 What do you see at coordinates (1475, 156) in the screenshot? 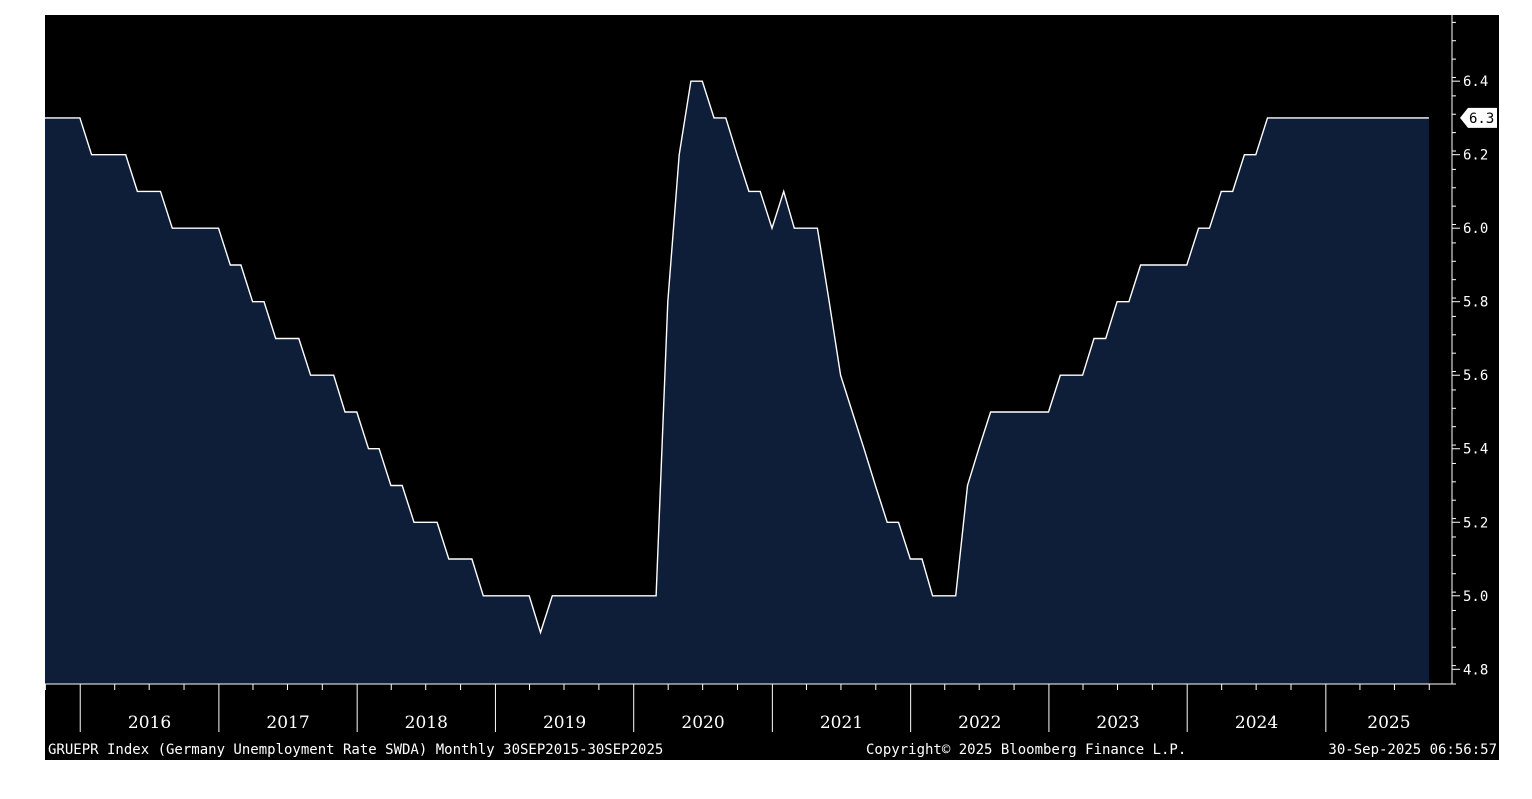
I see `y-tick-label: 6.2` at bounding box center [1475, 156].